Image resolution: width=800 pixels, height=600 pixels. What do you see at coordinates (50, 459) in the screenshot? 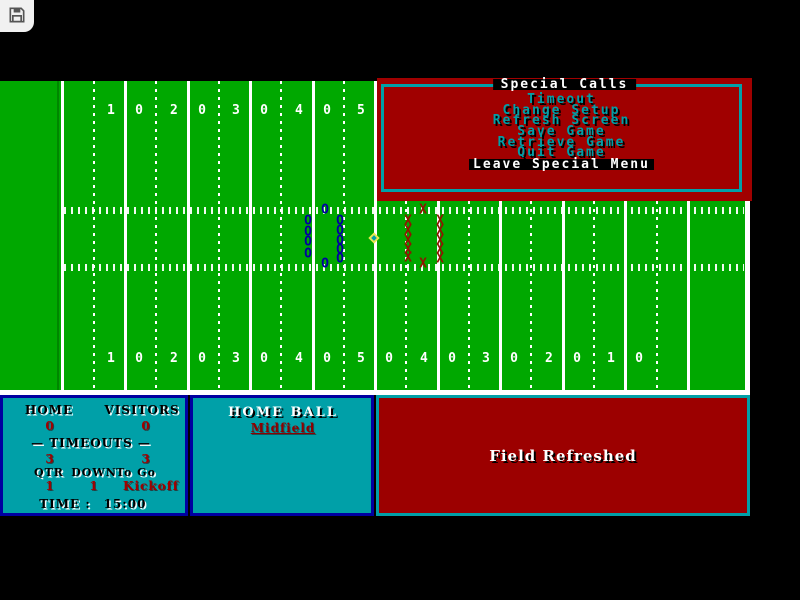
I see `home-timeouts: 3` at bounding box center [50, 459].